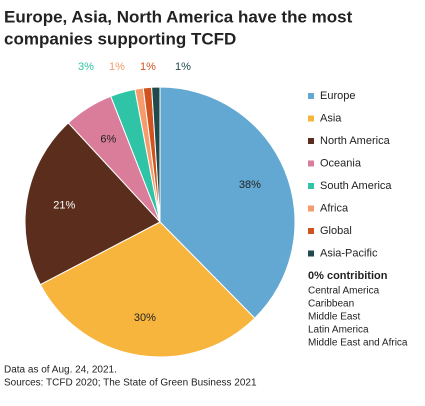 This screenshot has width=425, height=406. What do you see at coordinates (145, 318) in the screenshot?
I see `data-label: 30%` at bounding box center [145, 318].